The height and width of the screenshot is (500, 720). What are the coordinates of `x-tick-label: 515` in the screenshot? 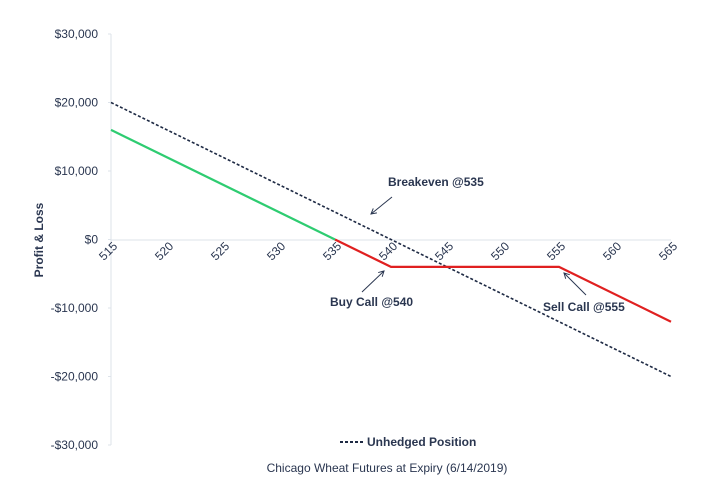 It's located at (108, 251).